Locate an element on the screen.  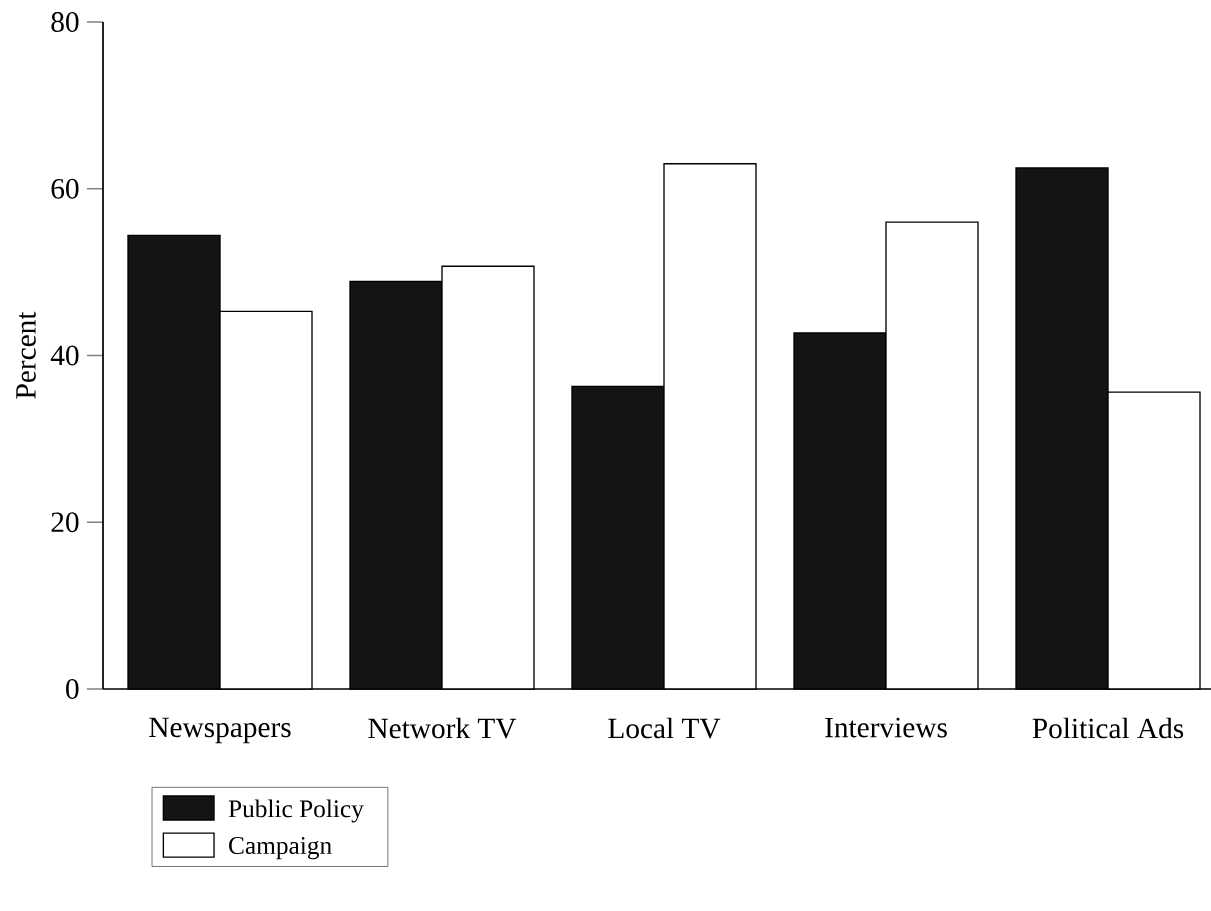
y-tick-label: 0 is located at coordinates (72, 689).